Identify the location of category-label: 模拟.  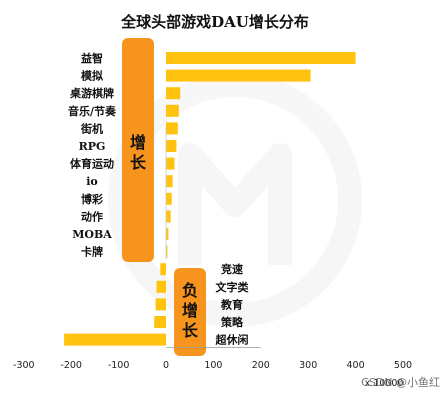
(92, 76).